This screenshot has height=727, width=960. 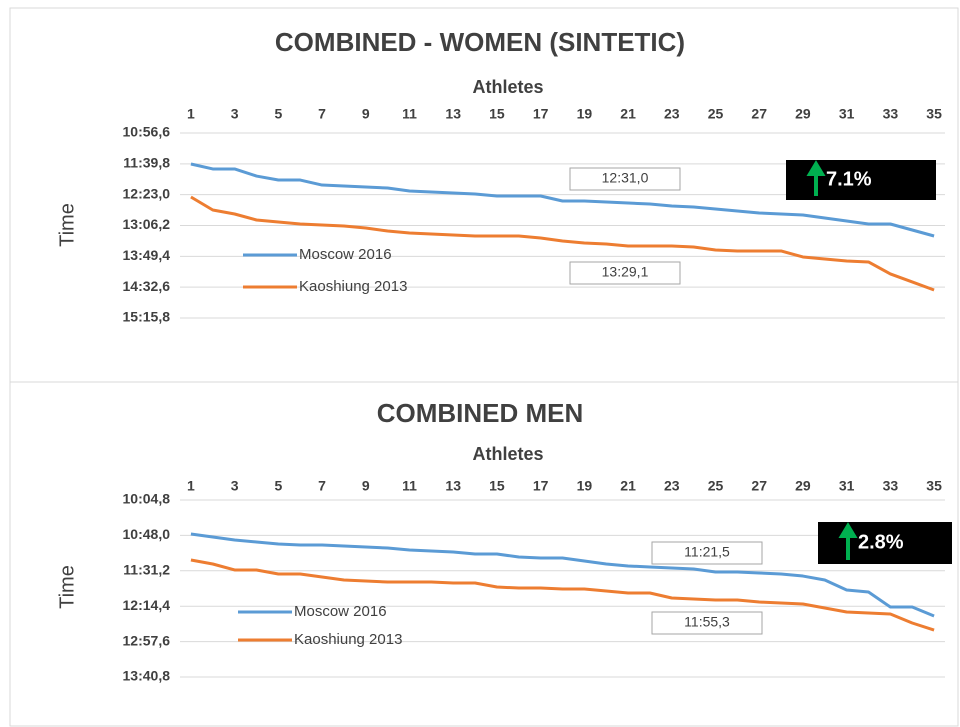 What do you see at coordinates (480, 42) in the screenshot?
I see `chart-title: COMBINED - WOMEN (SINTETIC)` at bounding box center [480, 42].